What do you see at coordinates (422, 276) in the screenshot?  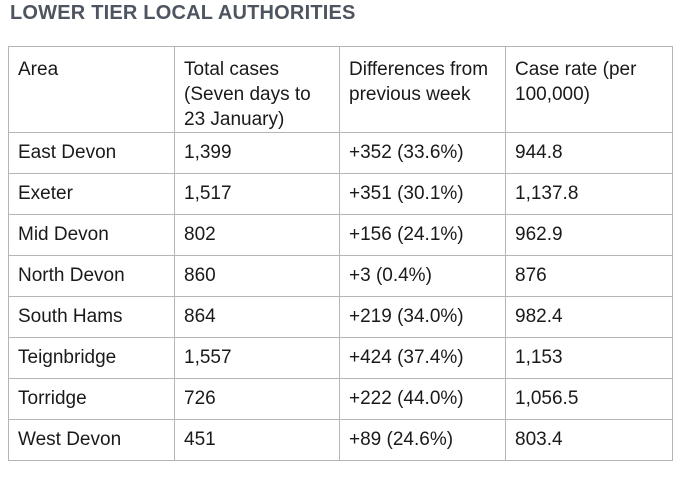 I see `cell-difference: +3 (0.4%)` at bounding box center [422, 276].